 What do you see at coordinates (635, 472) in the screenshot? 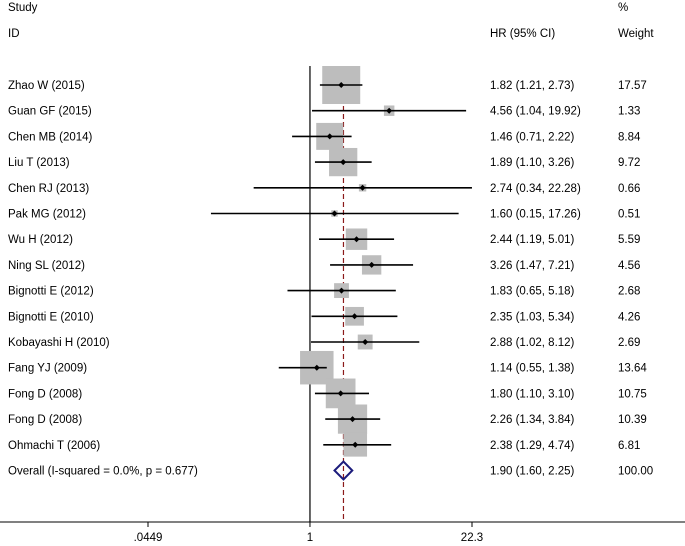
I see `overall-weight-text: 100.00` at bounding box center [635, 472].